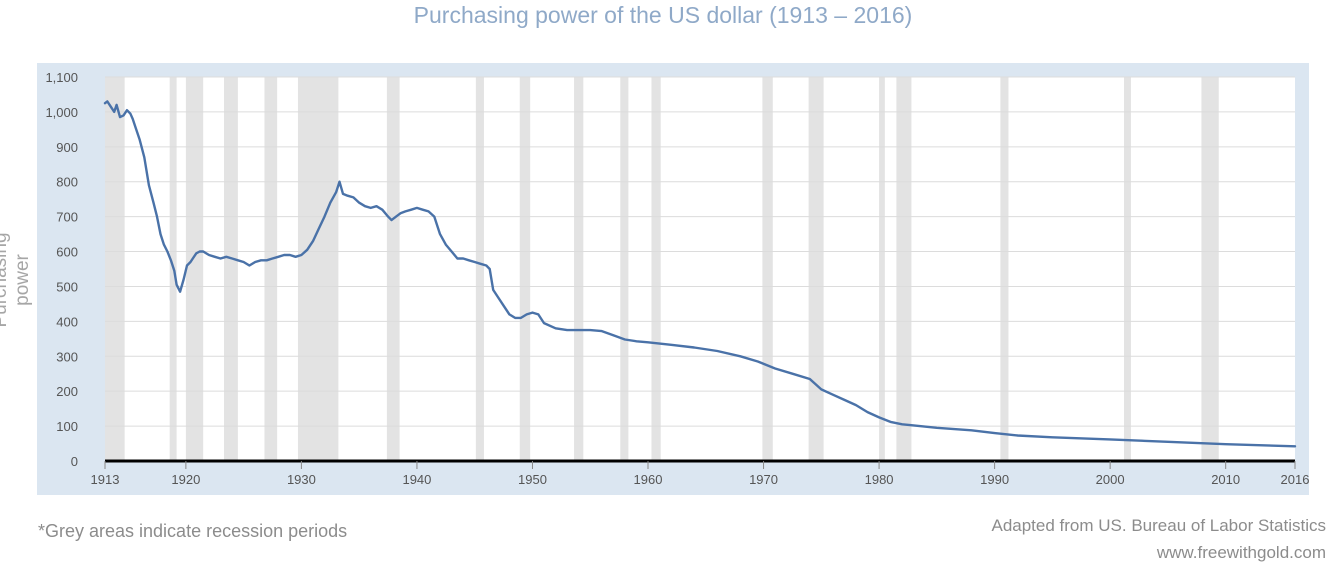  Describe the element at coordinates (67, 391) in the screenshot. I see `y-tick-label: 200` at that location.